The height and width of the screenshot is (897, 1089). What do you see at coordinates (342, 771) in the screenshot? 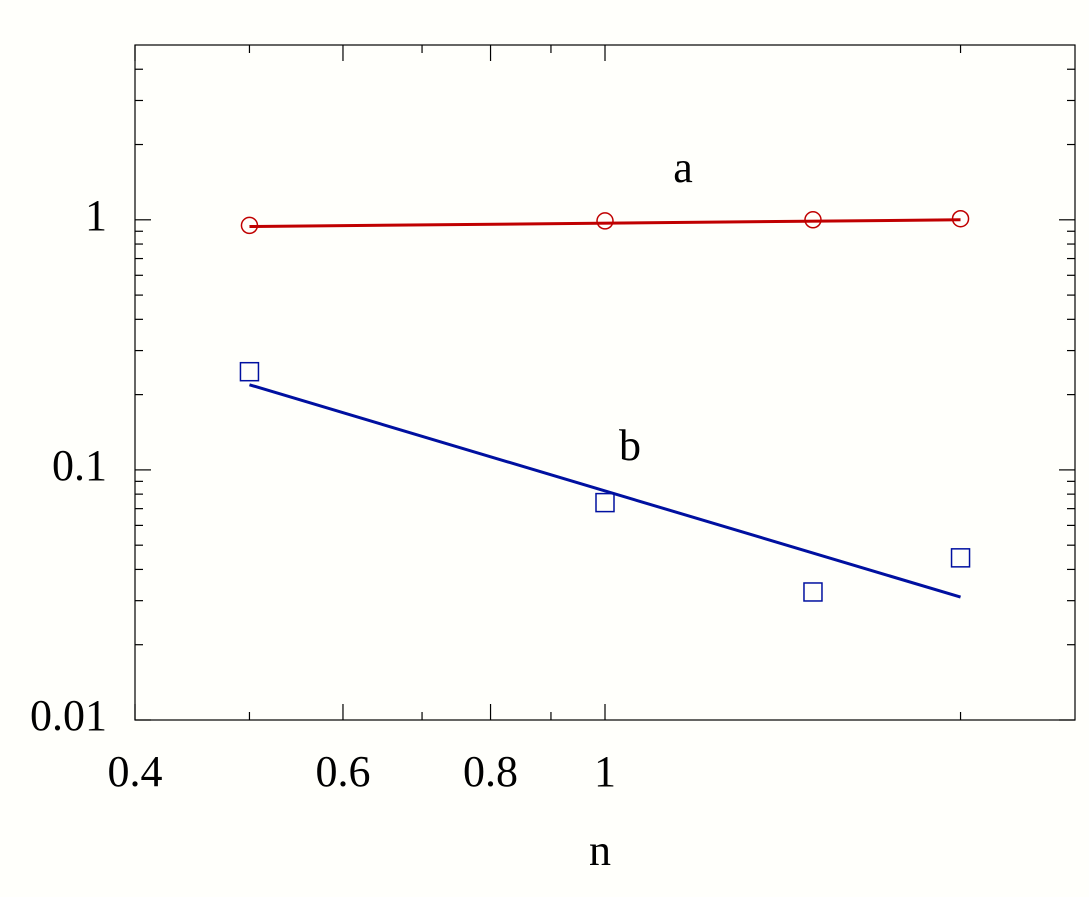
I see `x-tick-label: 0.6` at bounding box center [342, 771].